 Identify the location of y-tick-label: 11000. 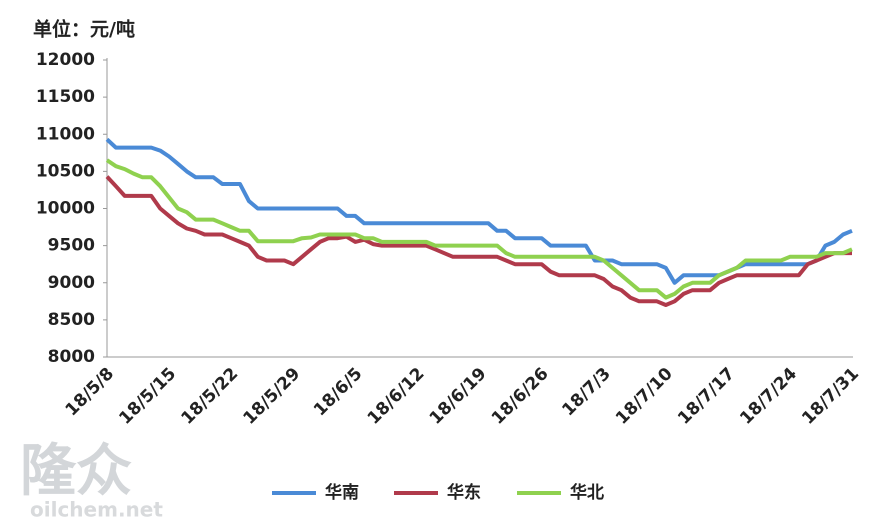
(65, 134).